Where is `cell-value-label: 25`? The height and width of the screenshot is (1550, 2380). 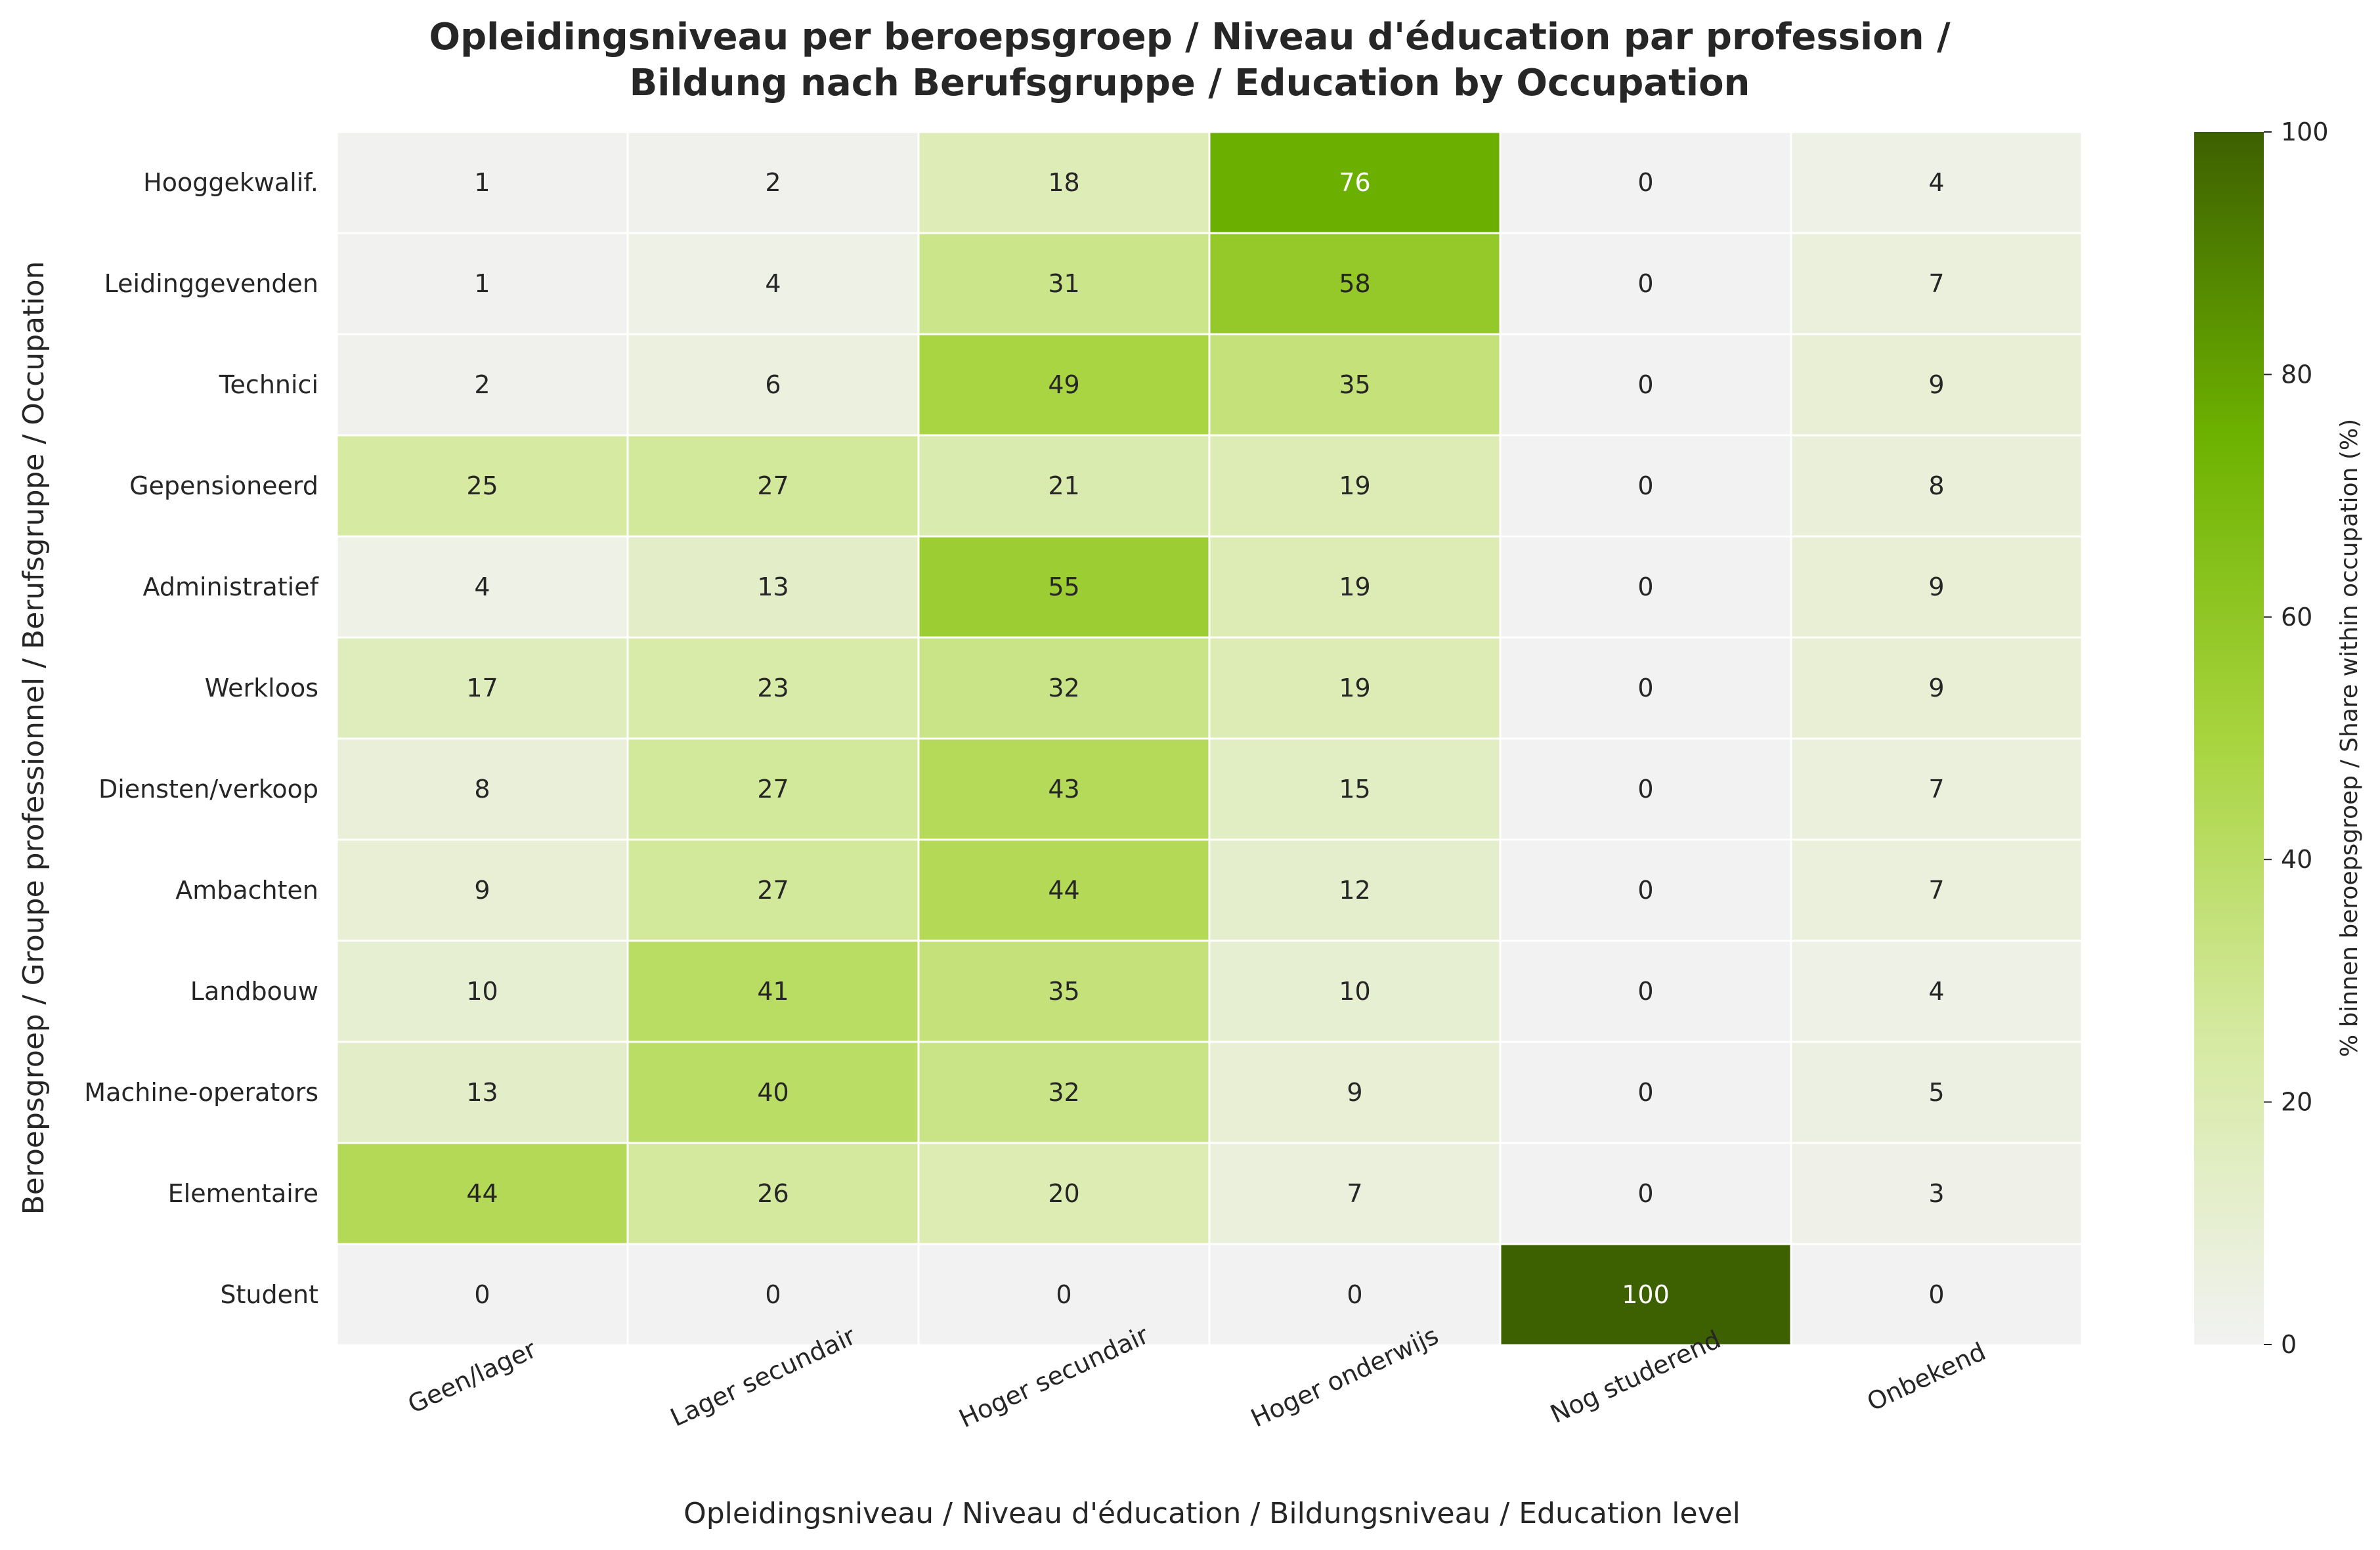 cell-value-label: 25 is located at coordinates (482, 485).